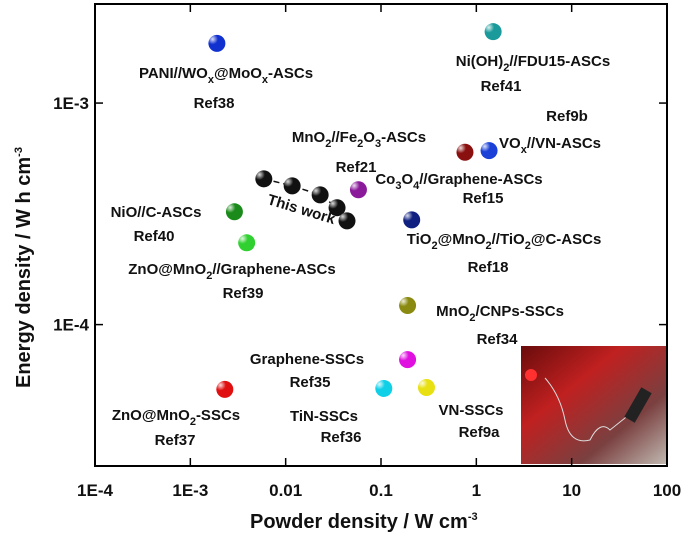 The width and height of the screenshot is (685, 541). Describe the element at coordinates (214, 103) in the screenshot. I see `ref-label: Ref38` at that location.